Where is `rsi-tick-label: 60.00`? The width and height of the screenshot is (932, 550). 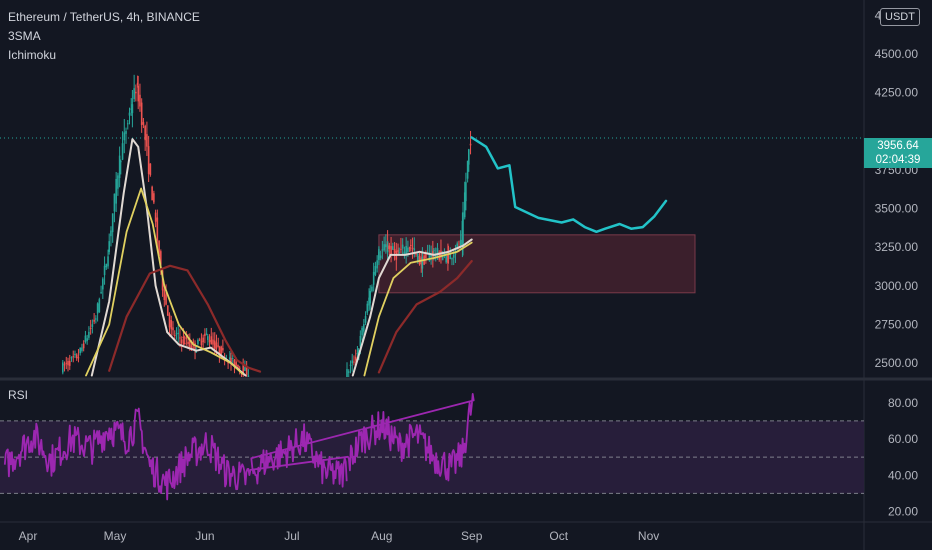 rsi-tick-label: 60.00 is located at coordinates (903, 439).